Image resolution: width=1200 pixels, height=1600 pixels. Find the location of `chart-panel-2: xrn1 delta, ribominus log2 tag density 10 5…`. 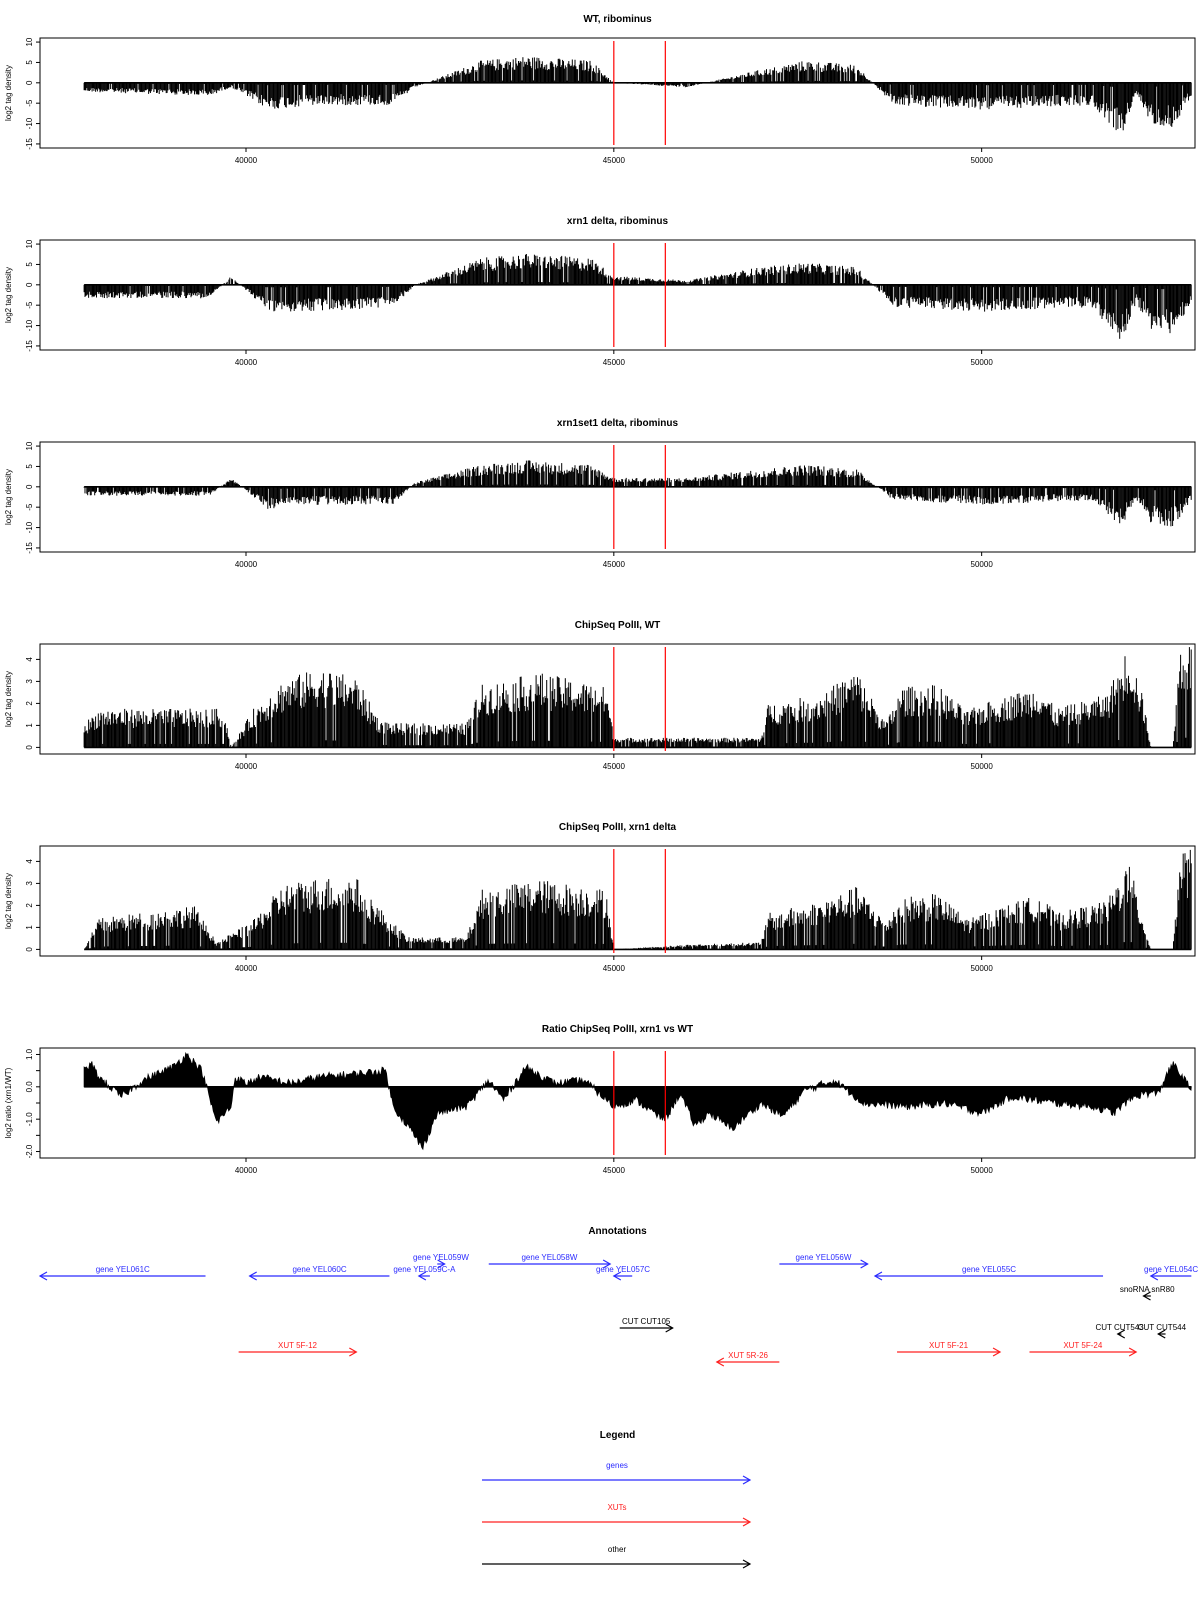

chart-panel-2: xrn1 delta, ribominus log2 tag density 10 5… is located at coordinates (600, 291).